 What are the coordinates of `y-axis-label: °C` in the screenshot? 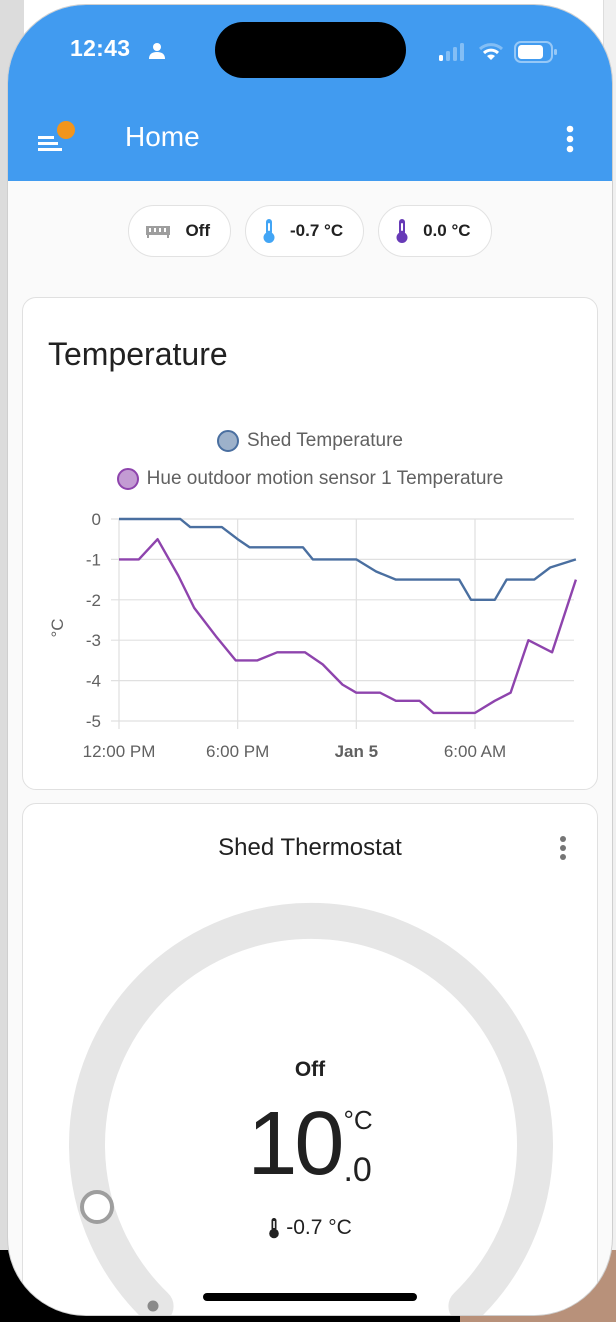 It's located at (57, 627).